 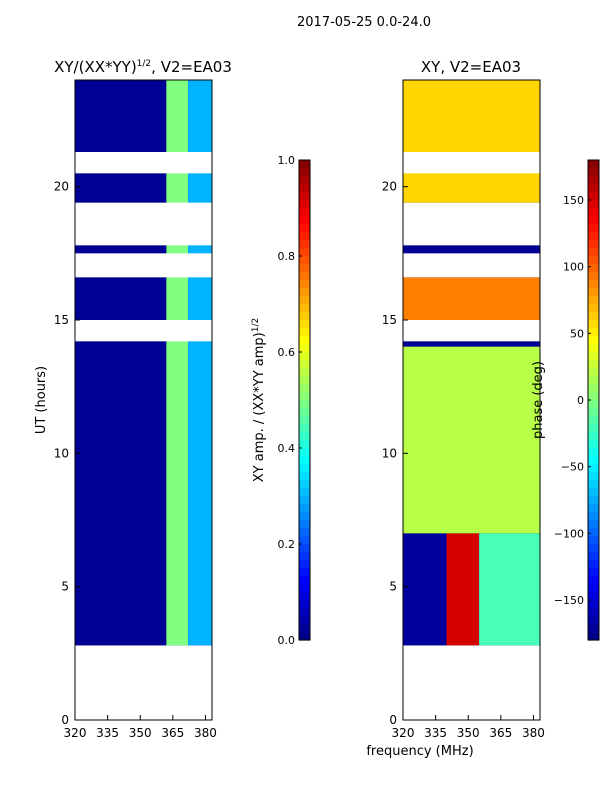 I want to click on amplitude-colorbar-ticks: 0.0 0.2 0.4 0.6 0.8 1.0, so click(x=290, y=400).